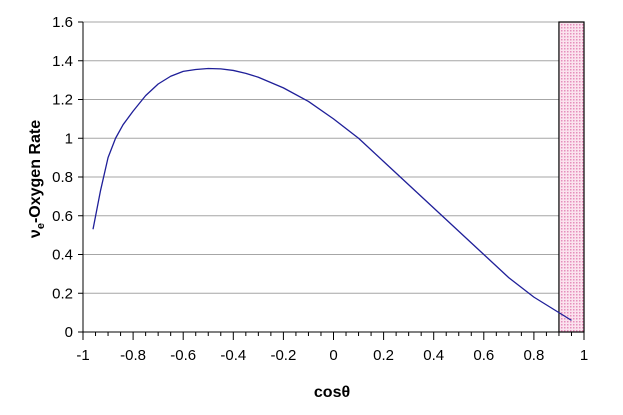  I want to click on x-ticks: -1 -0.8 -0.6 -0.4 -0.2 0 0.2 0.4 0.6 0.8 1, so click(332, 348).